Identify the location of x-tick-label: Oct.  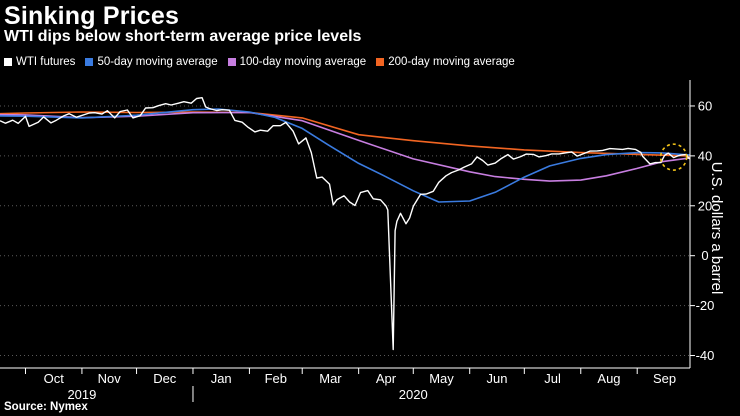
(54, 378).